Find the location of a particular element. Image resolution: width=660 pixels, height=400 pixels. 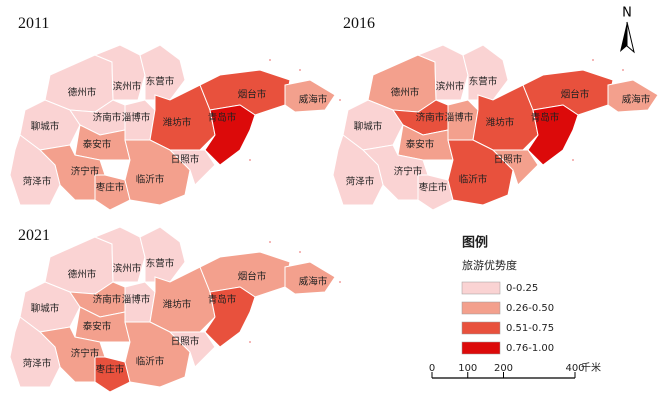

north-arrow-left is located at coordinates (623, 37).